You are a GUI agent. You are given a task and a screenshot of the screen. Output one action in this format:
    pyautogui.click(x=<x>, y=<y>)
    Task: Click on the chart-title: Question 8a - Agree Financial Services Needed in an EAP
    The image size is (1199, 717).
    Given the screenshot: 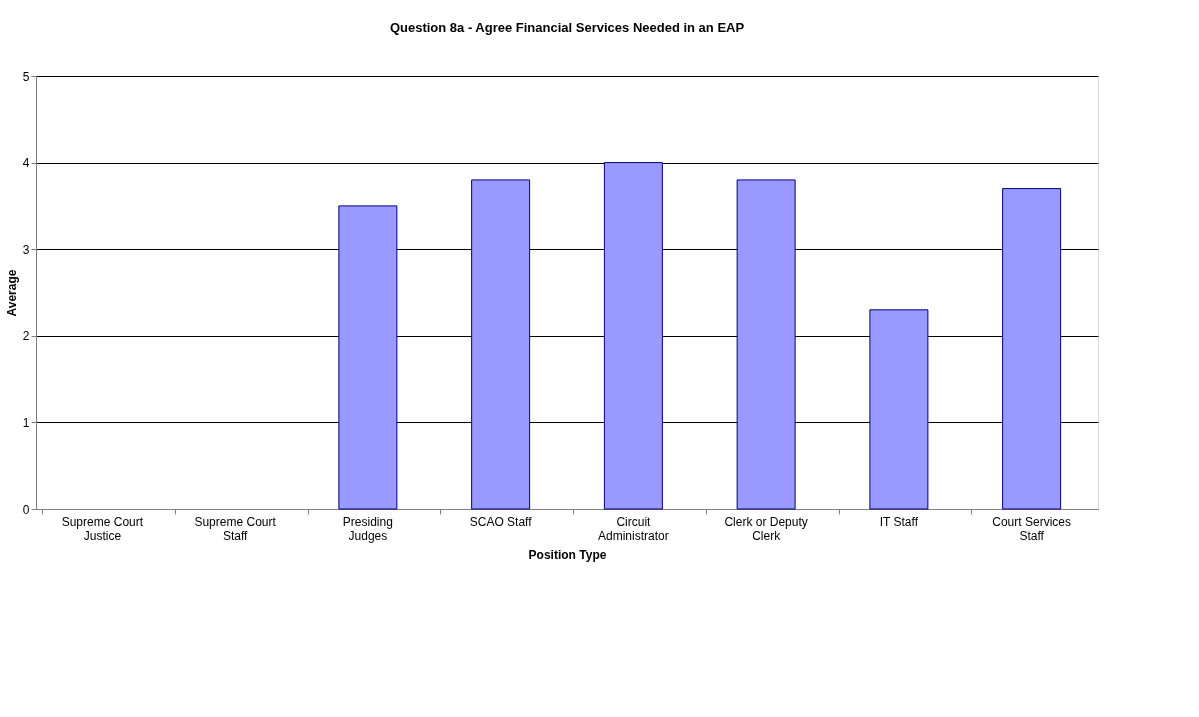 What is the action you would take?
    pyautogui.click(x=567, y=27)
    